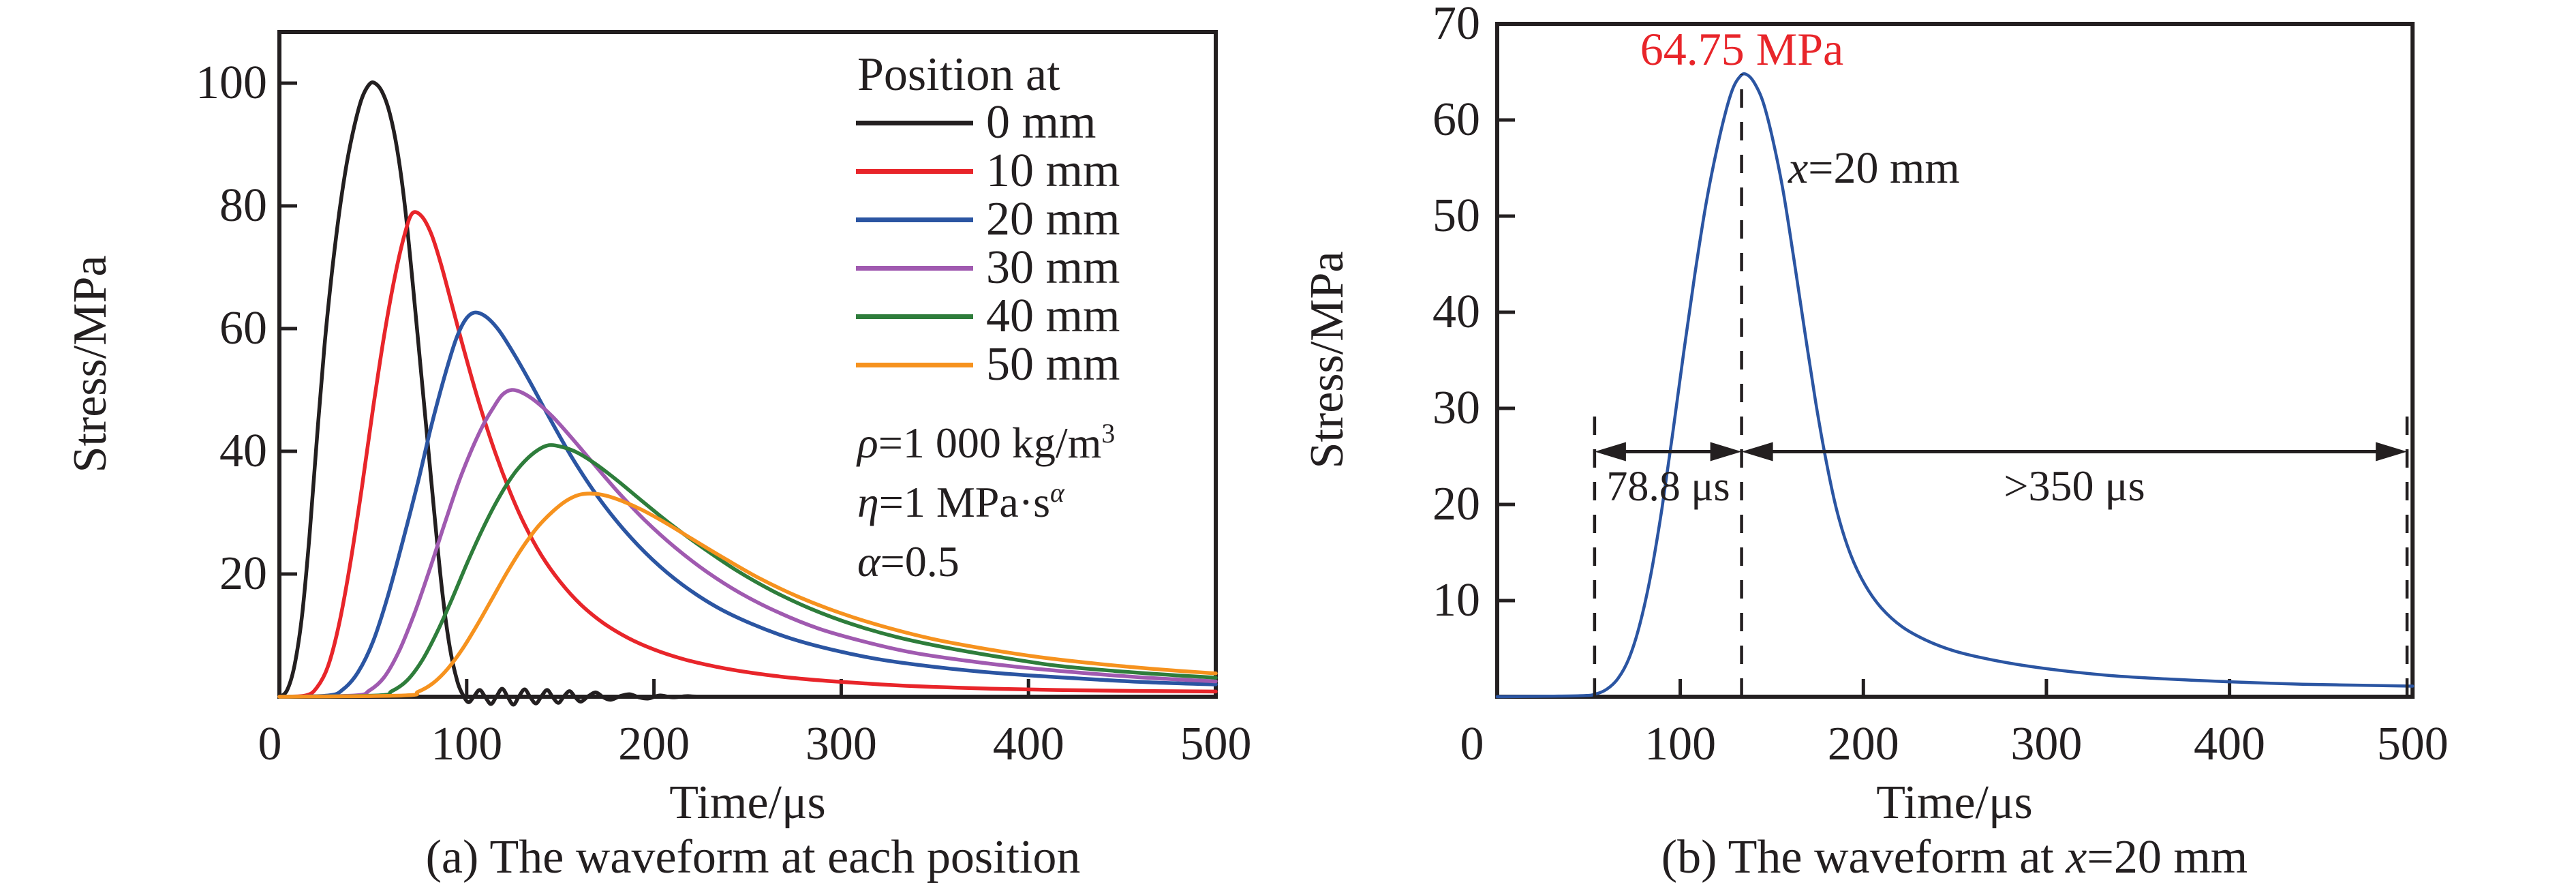 This screenshot has width=2576, height=891. I want to click on legend-item-10-mm: 10 mm, so click(988, 171).